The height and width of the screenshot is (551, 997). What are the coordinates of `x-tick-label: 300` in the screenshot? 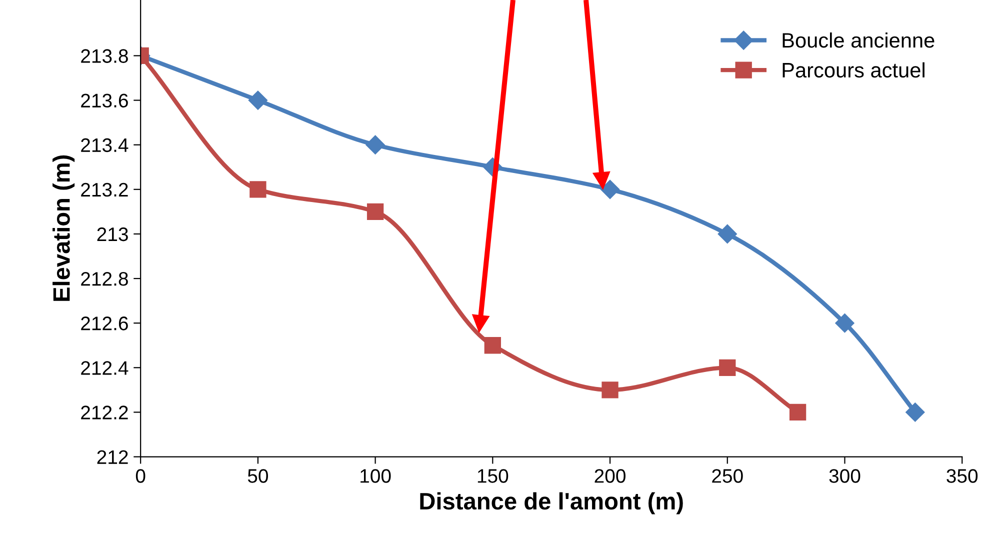 It's located at (844, 476).